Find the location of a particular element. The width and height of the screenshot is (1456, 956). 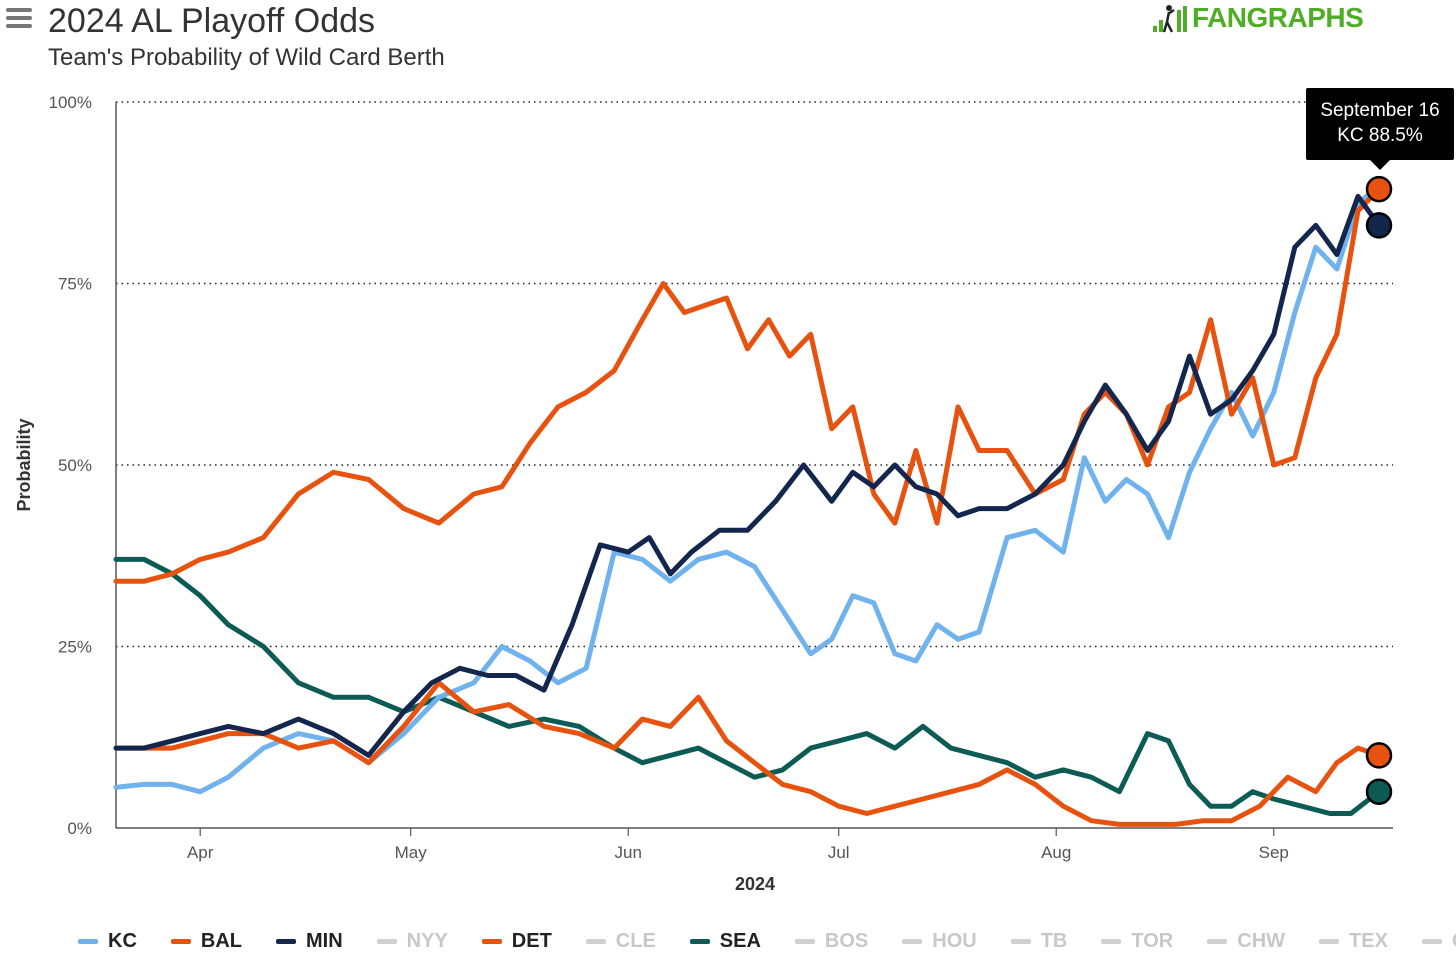

x-tick-label: Aug is located at coordinates (1056, 852).